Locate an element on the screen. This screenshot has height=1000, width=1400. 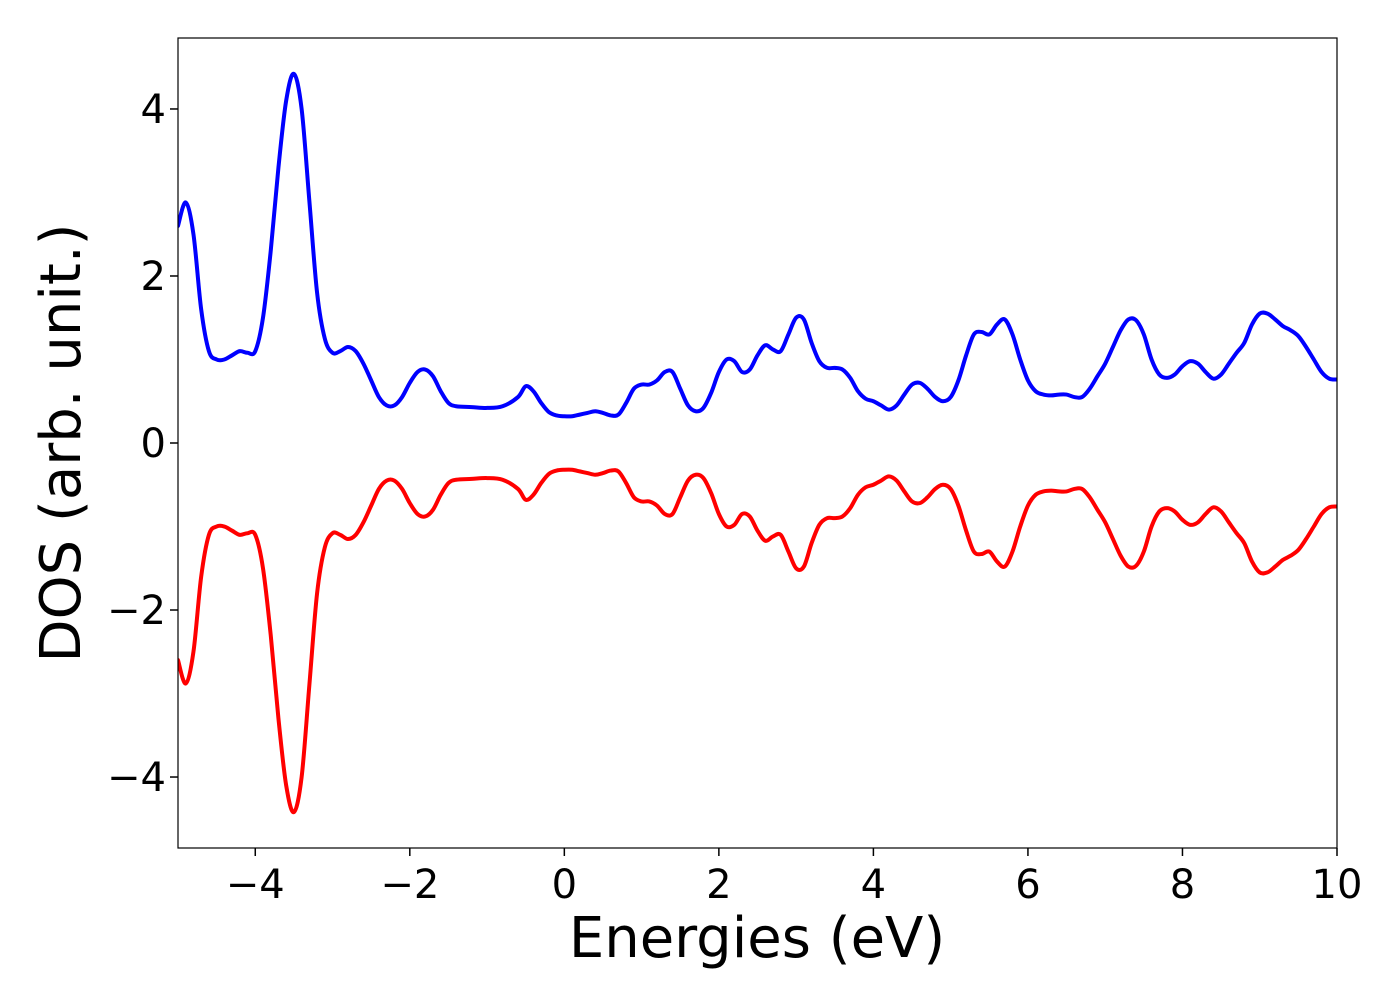
x-tick-label: −4 is located at coordinates (255, 885).